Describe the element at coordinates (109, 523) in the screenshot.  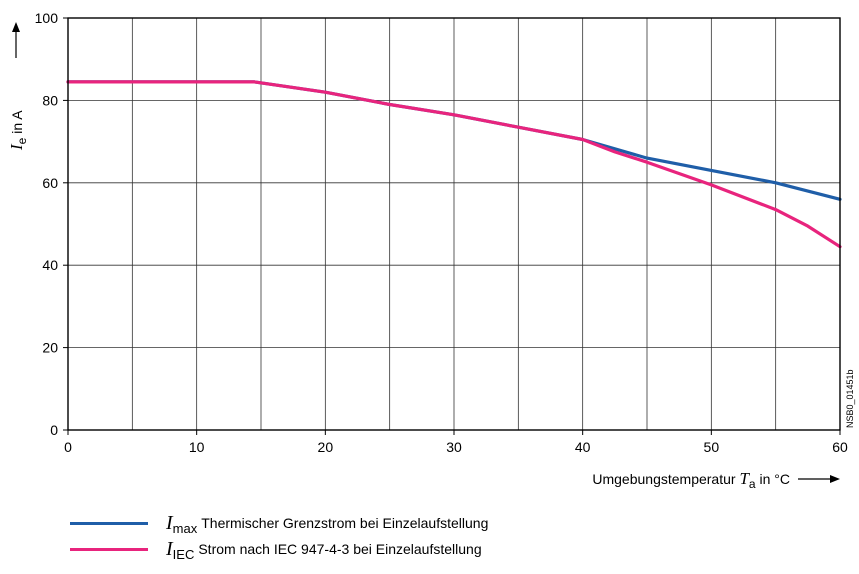
I see `legend-swatch-imax` at that location.